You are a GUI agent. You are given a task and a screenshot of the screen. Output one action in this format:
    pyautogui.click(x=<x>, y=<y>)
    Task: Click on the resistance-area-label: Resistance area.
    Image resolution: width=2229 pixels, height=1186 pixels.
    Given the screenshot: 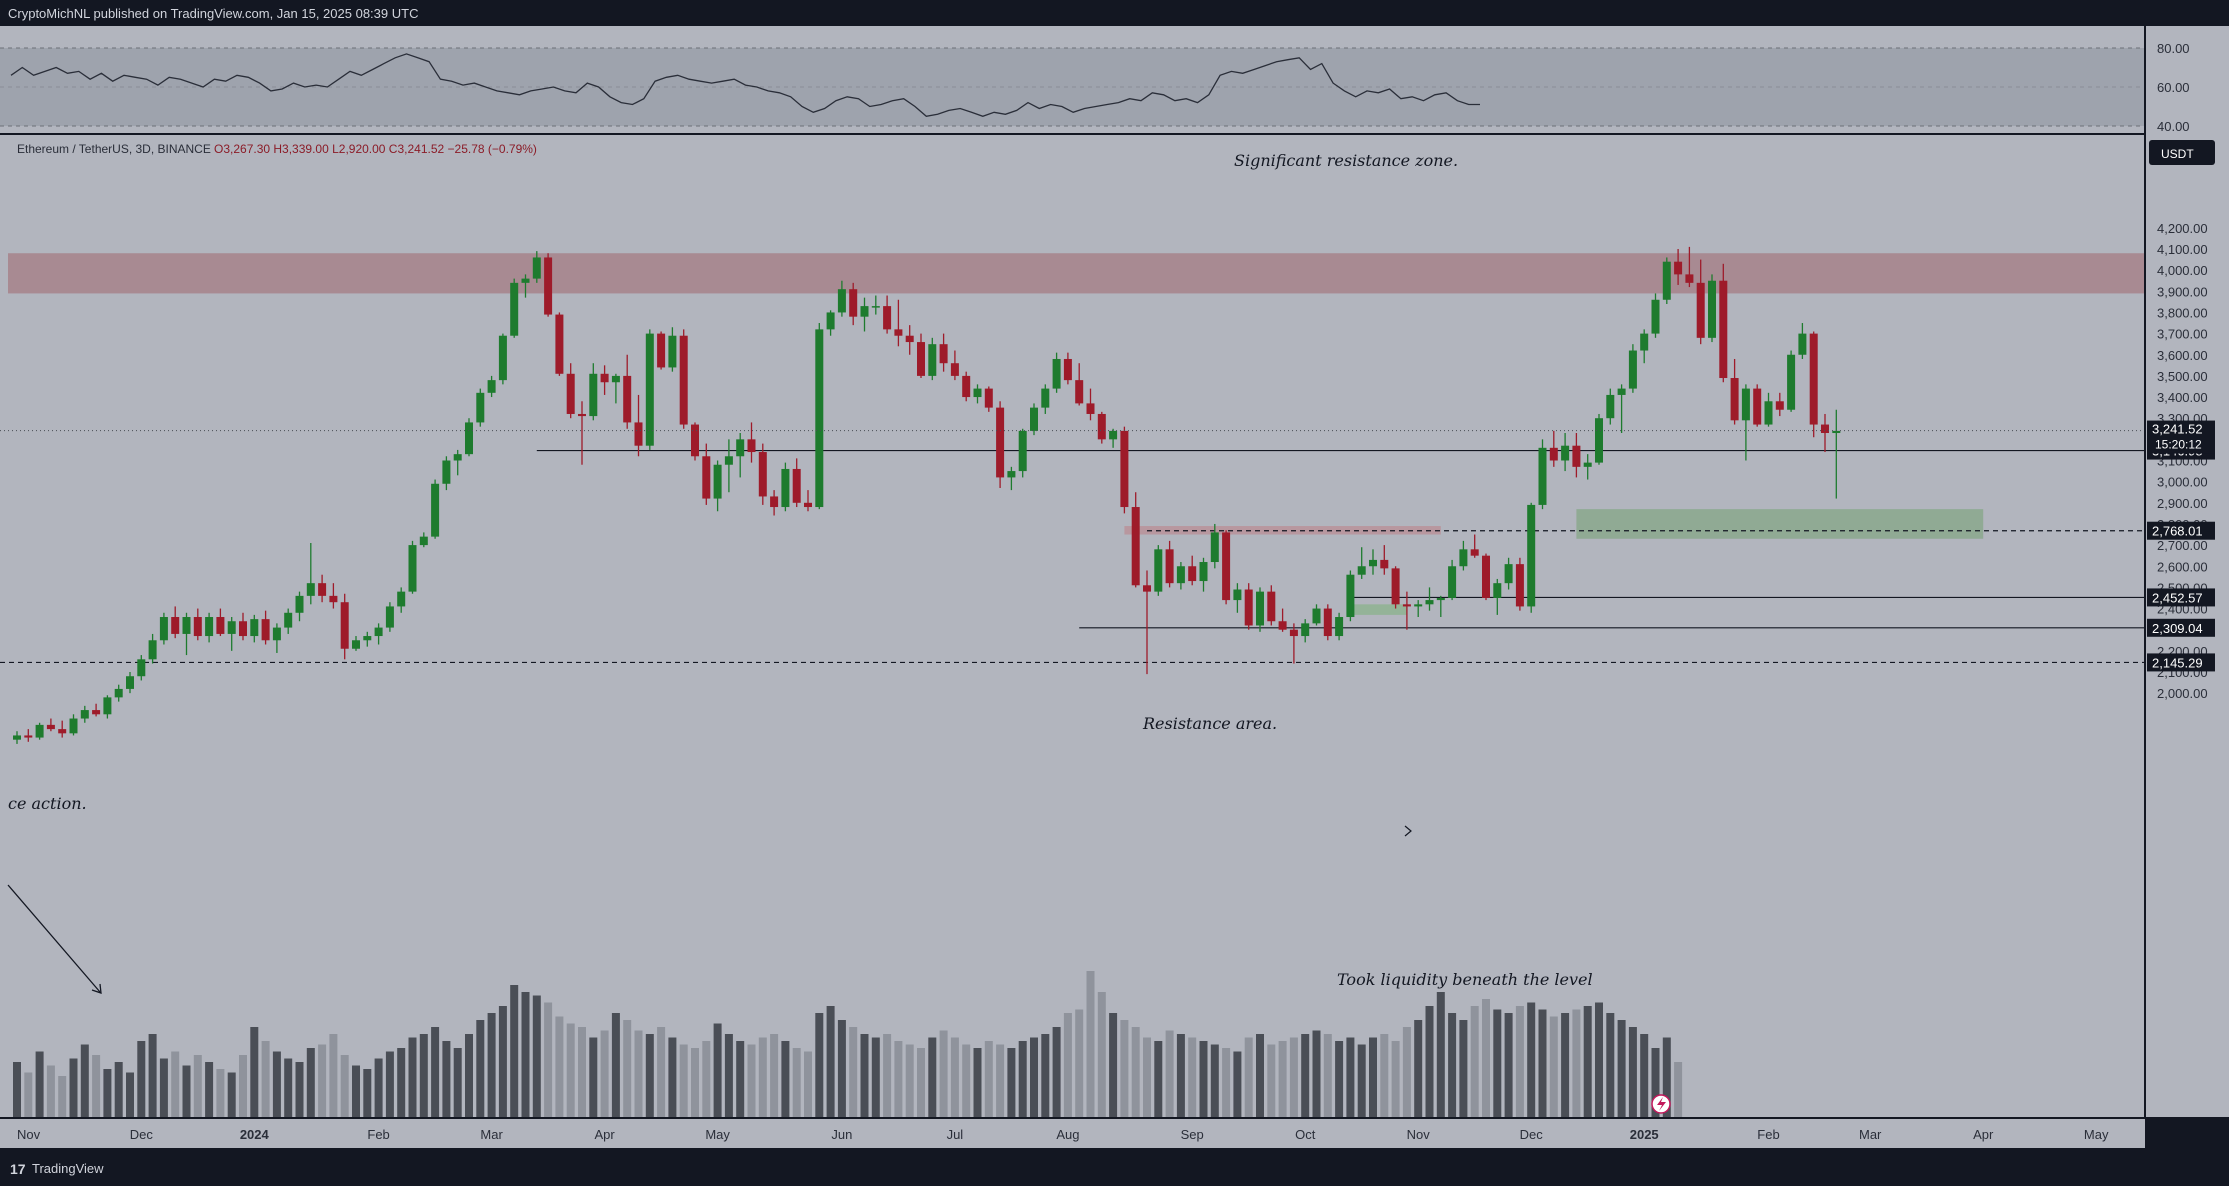 What is the action you would take?
    pyautogui.click(x=1209, y=723)
    